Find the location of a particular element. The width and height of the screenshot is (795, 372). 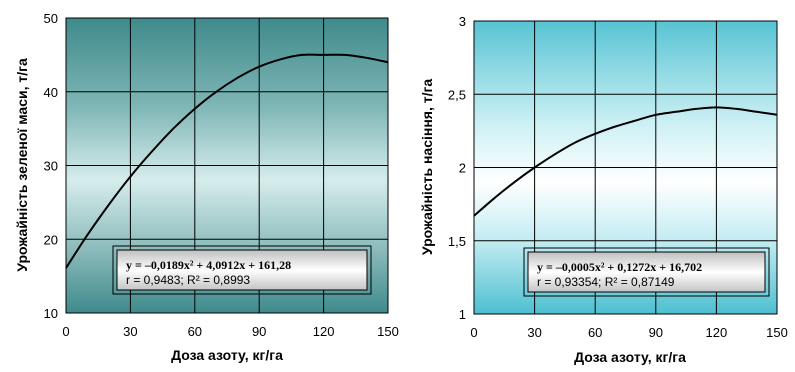

y-axis-label: Урожайність зеленої маси, т/га is located at coordinates (22, 165).